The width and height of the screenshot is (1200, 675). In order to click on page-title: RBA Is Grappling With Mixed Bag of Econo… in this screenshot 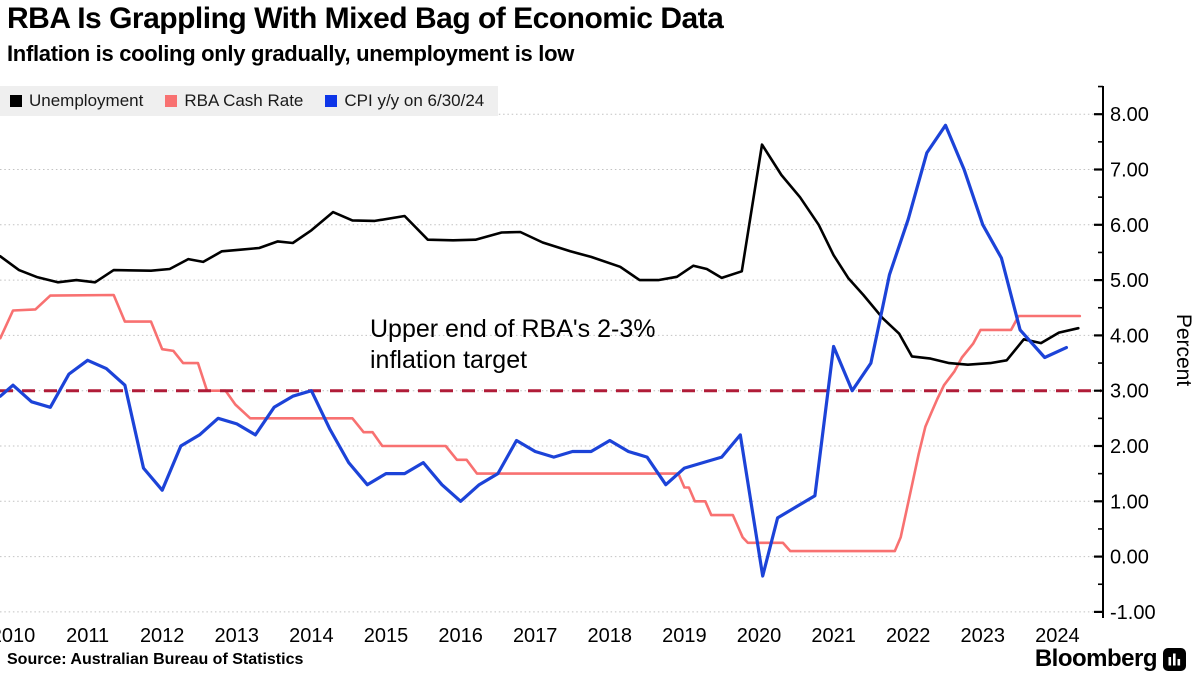, I will do `click(365, 18)`.